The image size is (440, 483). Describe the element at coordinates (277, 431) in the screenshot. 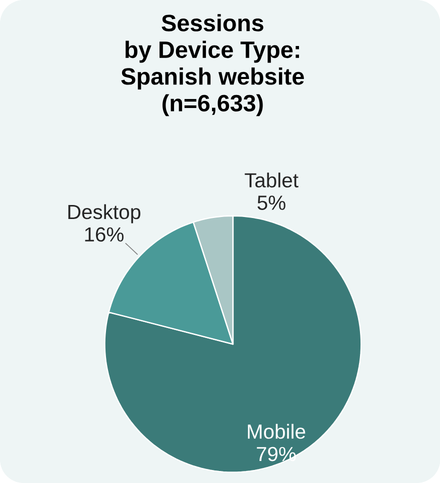

I see `slice-label: Mobile` at that location.